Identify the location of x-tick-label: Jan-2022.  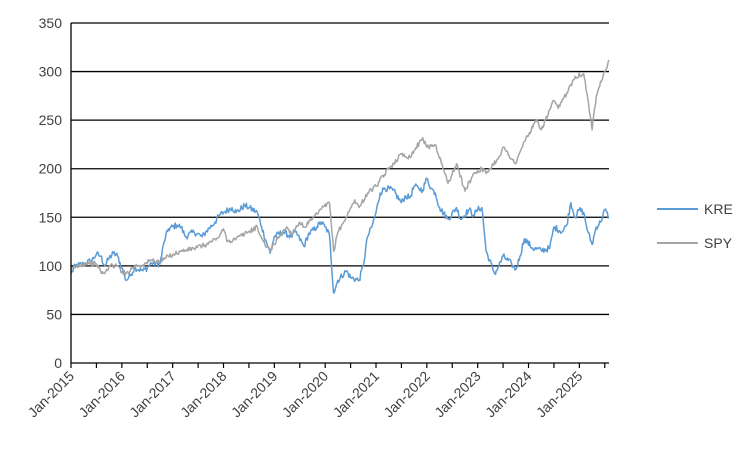
(406, 394).